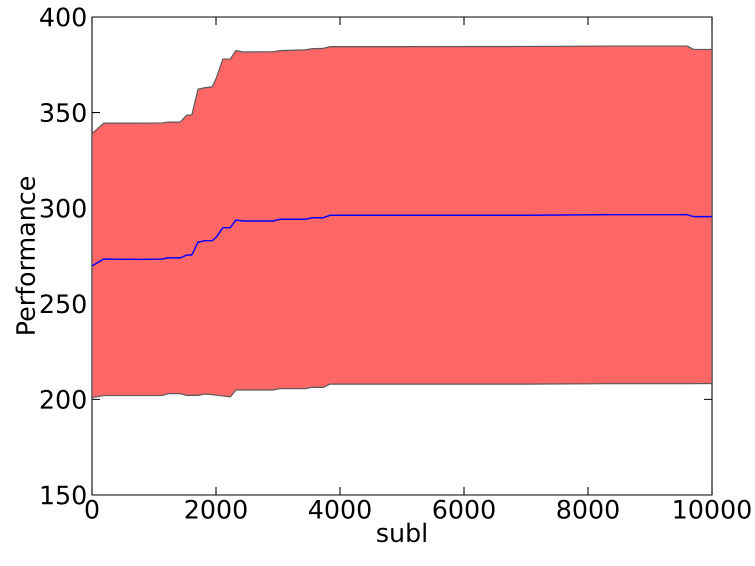  What do you see at coordinates (92, 509) in the screenshot?
I see `x-tick-label: 0` at bounding box center [92, 509].